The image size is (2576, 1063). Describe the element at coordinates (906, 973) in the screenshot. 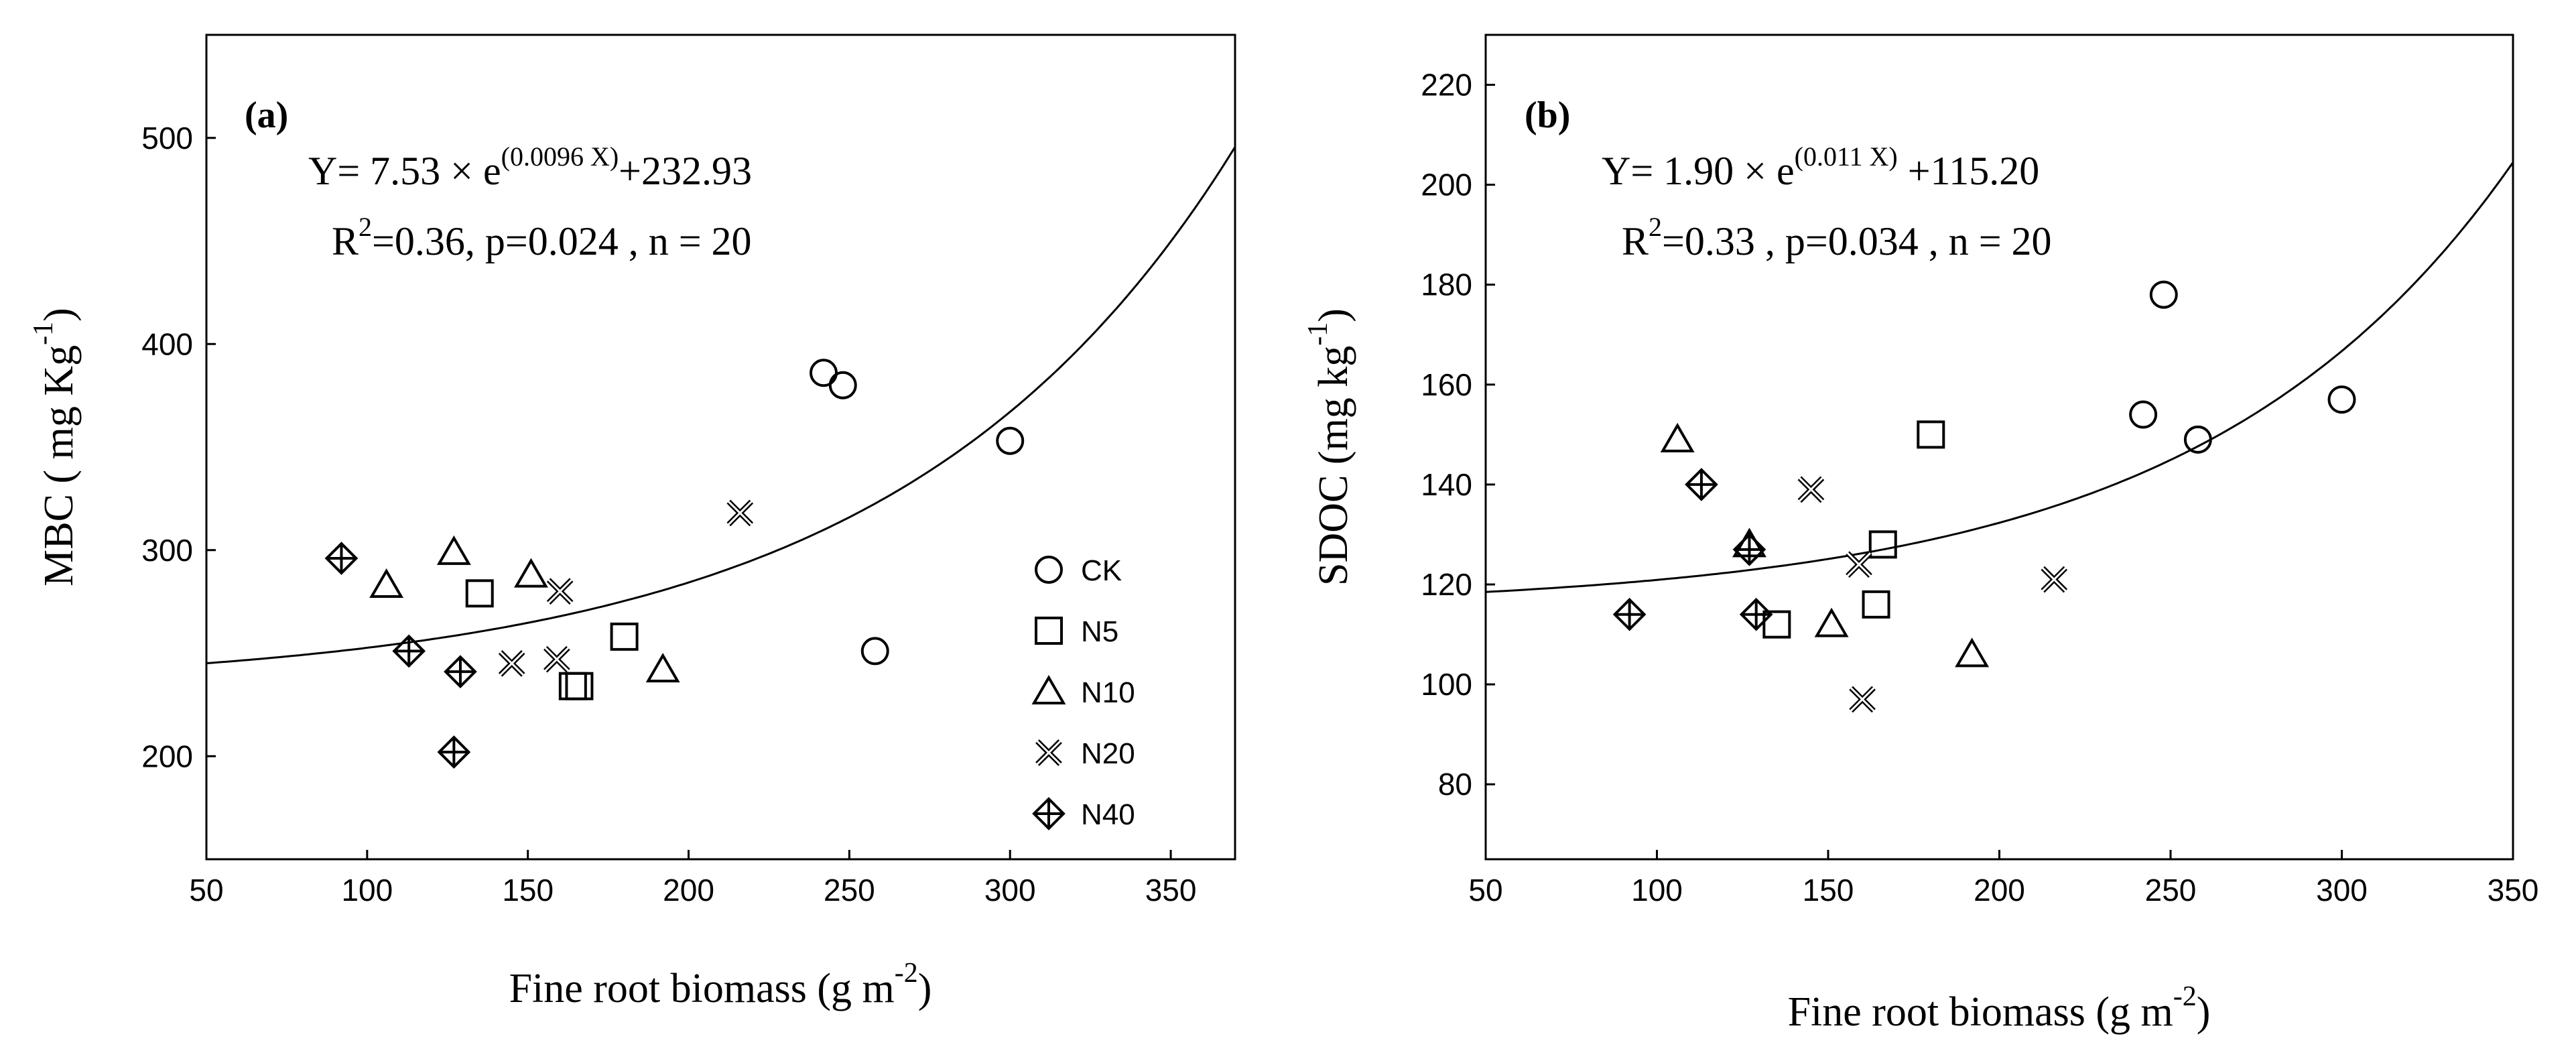

I see `x-axis-title-a-sup: -2` at that location.